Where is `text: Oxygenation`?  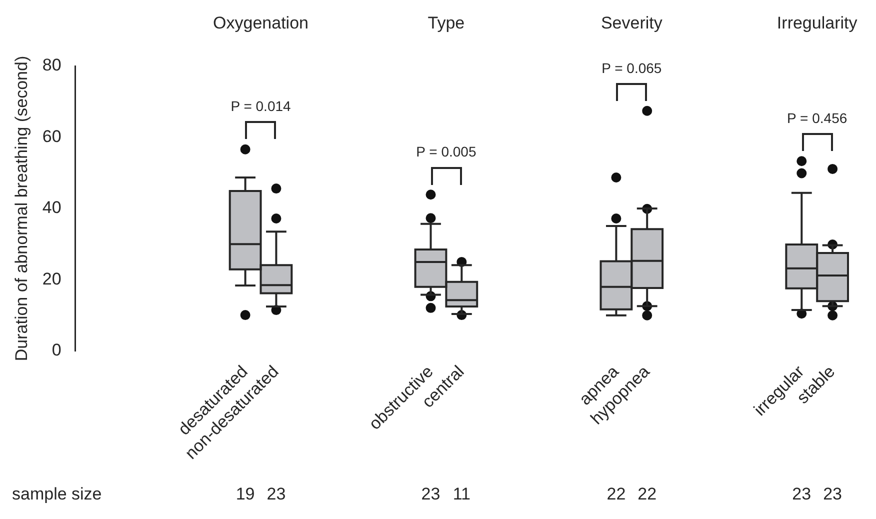 text: Oxygenation is located at coordinates (260, 23).